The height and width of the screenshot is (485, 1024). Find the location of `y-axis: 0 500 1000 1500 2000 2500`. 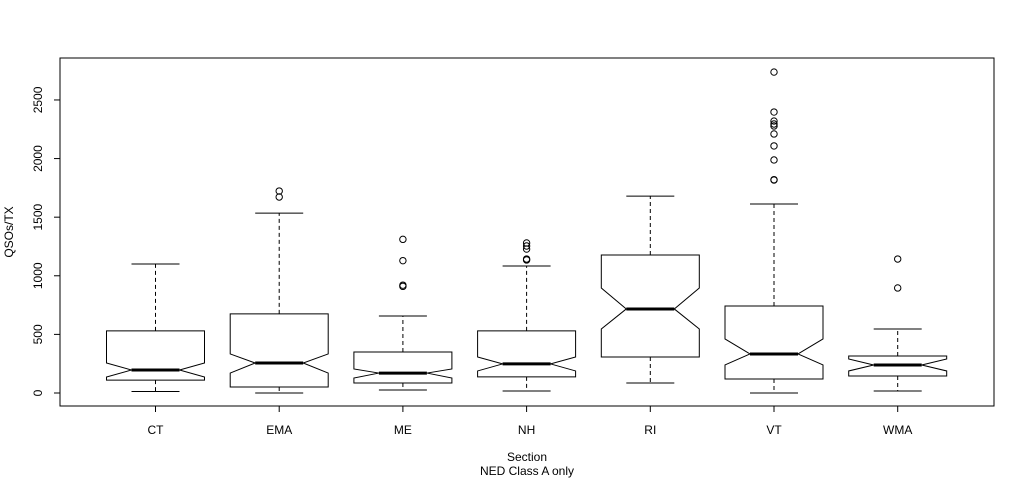

y-axis: 0 500 1000 1500 2000 2500 is located at coordinates (46, 241).